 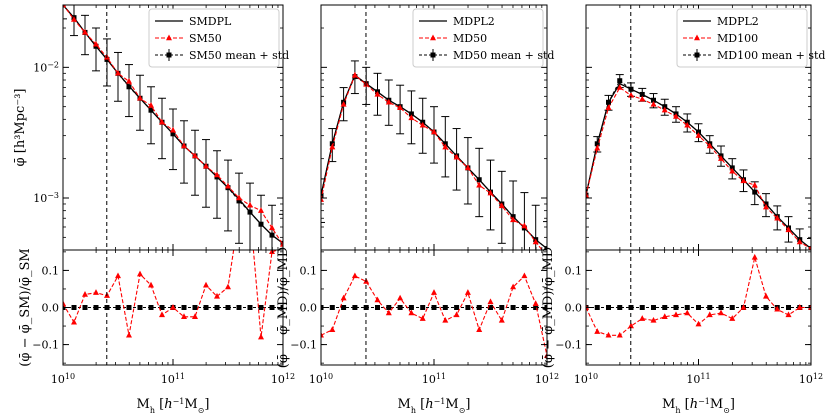 What do you see at coordinates (169, 55) in the screenshot?
I see `legend-marker-mean` at bounding box center [169, 55].